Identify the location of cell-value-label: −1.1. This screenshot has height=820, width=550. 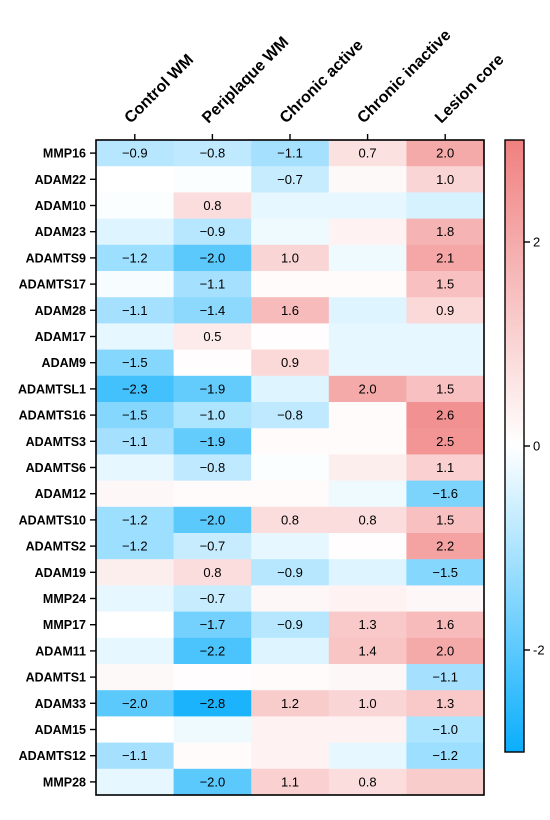
(135, 310).